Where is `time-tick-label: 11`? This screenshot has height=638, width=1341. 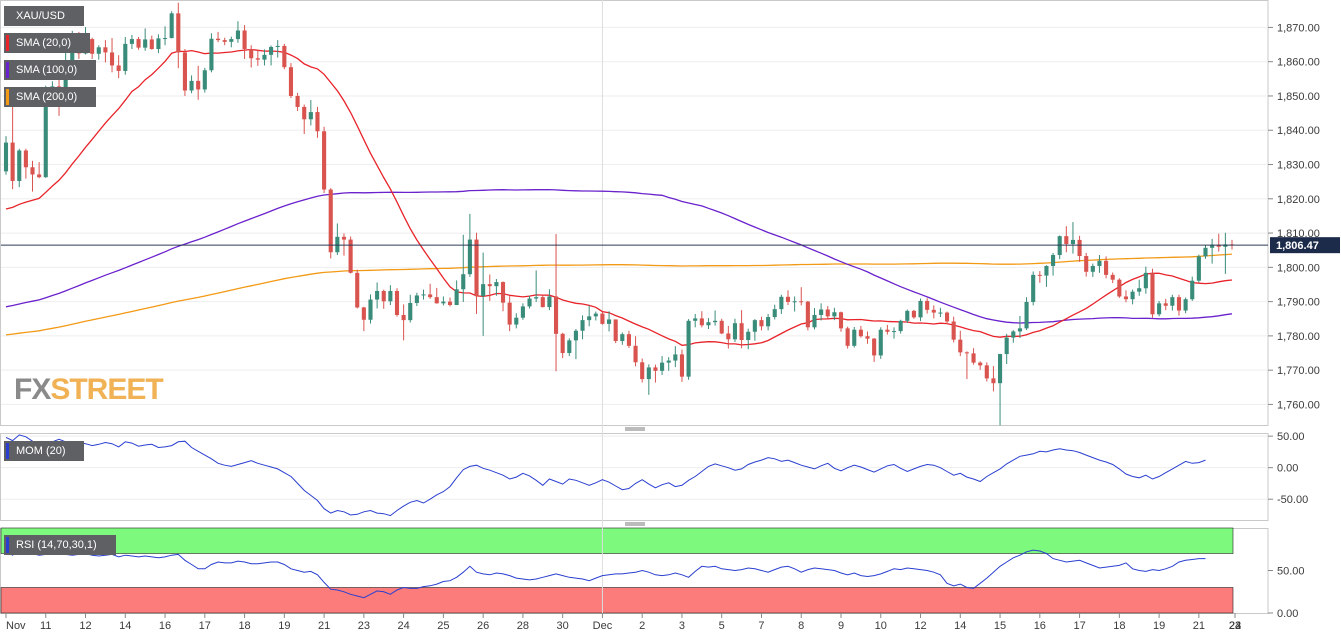 time-tick-label: 11 is located at coordinates (45, 626).